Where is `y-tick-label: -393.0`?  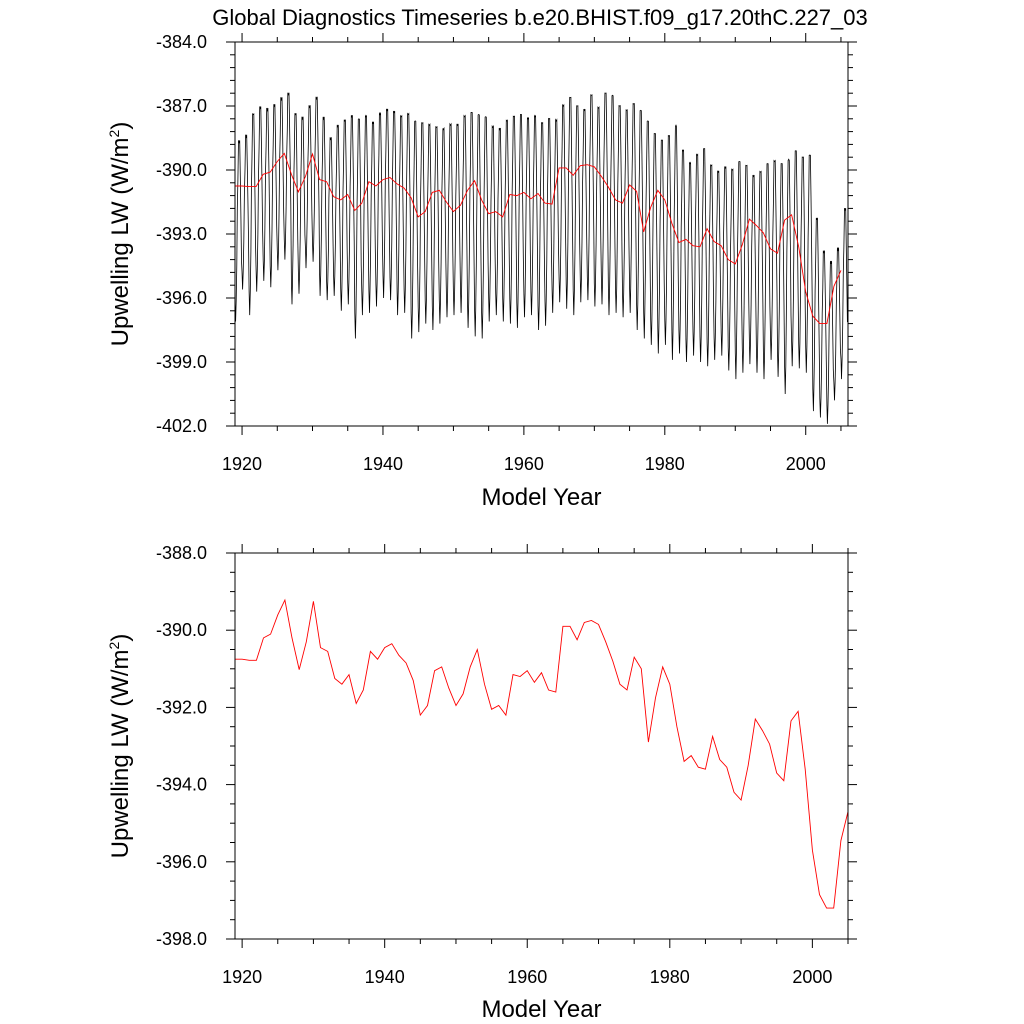
y-tick-label: -393.0 is located at coordinates (181, 234).